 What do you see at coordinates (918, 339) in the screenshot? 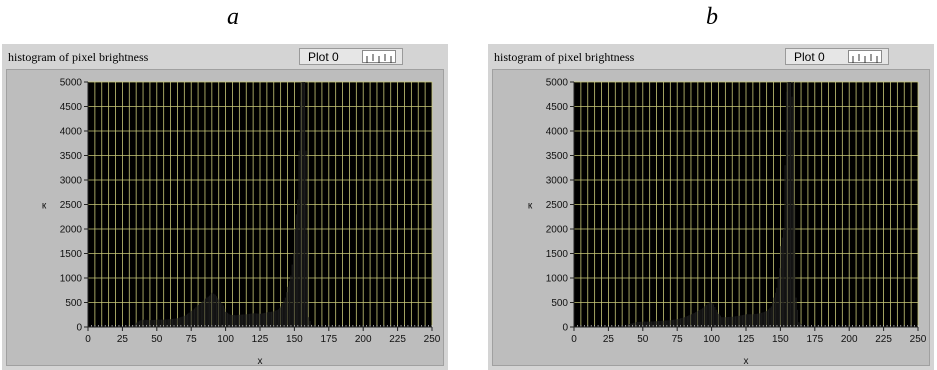
I see `x-tick-label: 250` at bounding box center [918, 339].